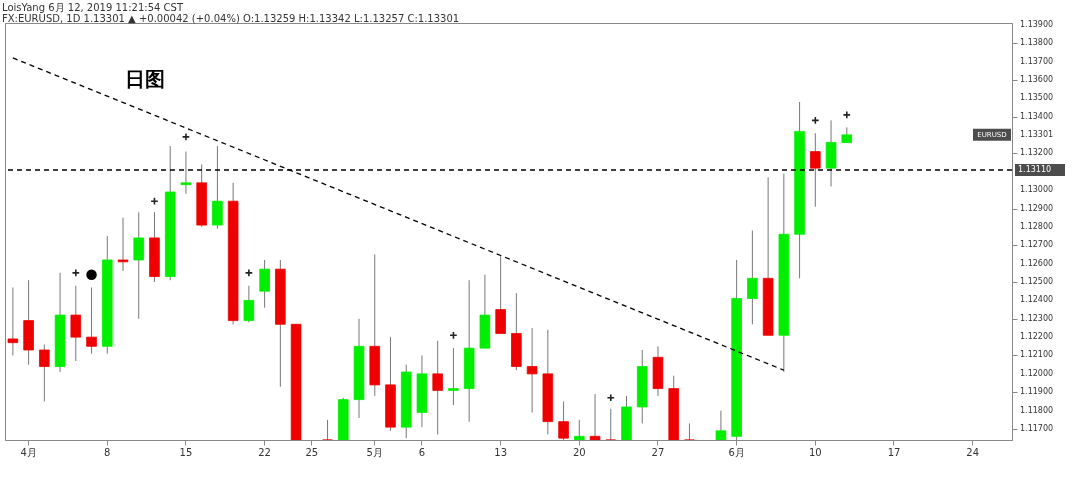 The height and width of the screenshot is (477, 1080). I want to click on y-tick-label: 1.12400, so click(1037, 300).